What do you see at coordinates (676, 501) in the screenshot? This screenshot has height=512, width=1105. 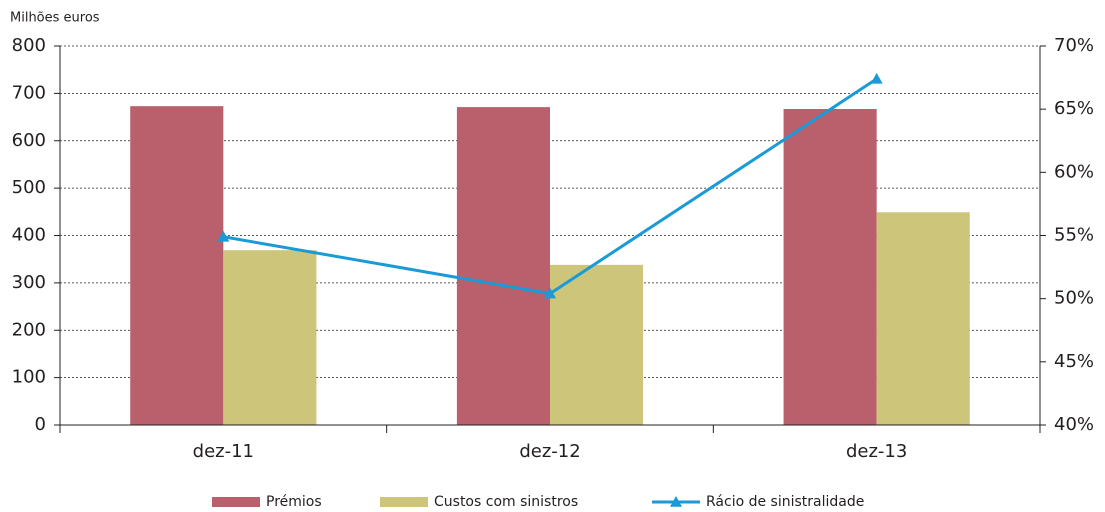 I see `legend-marker` at bounding box center [676, 501].